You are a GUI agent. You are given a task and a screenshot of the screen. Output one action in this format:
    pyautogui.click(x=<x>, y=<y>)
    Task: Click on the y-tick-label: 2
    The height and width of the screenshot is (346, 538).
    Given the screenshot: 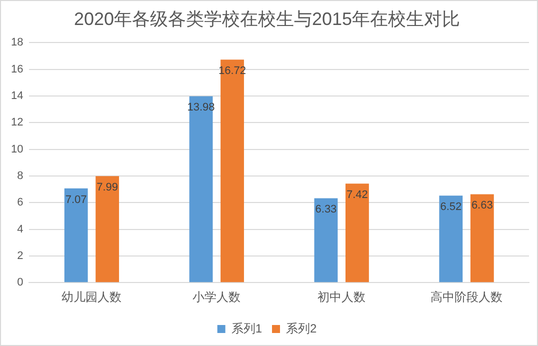 What is the action you would take?
    pyautogui.click(x=20, y=256)
    